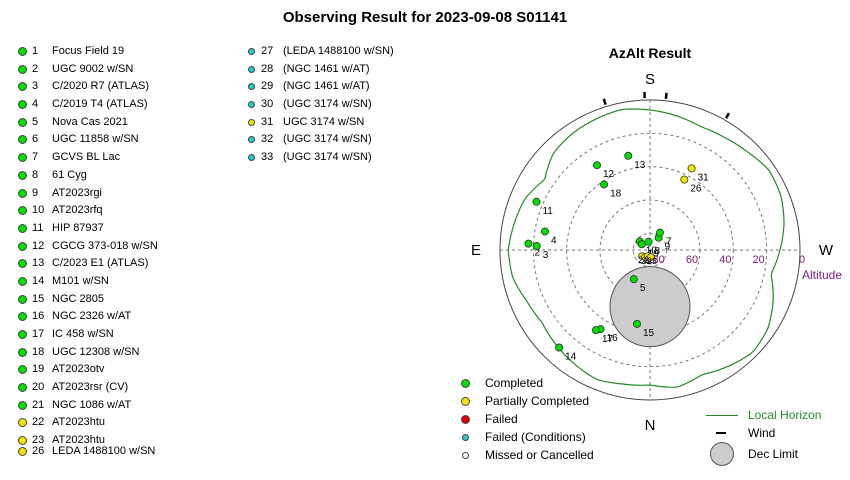 Image resolution: width=850 pixels, height=480 pixels. What do you see at coordinates (38, 227) in the screenshot?
I see `target-number: 11` at bounding box center [38, 227].